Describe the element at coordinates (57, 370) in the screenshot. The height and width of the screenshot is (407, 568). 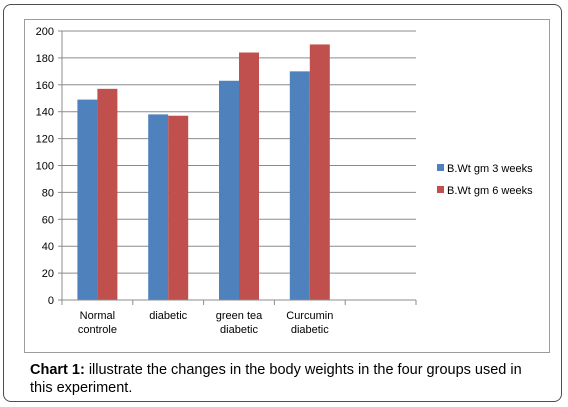
I see `caption-lead: Chart 1:` at that location.